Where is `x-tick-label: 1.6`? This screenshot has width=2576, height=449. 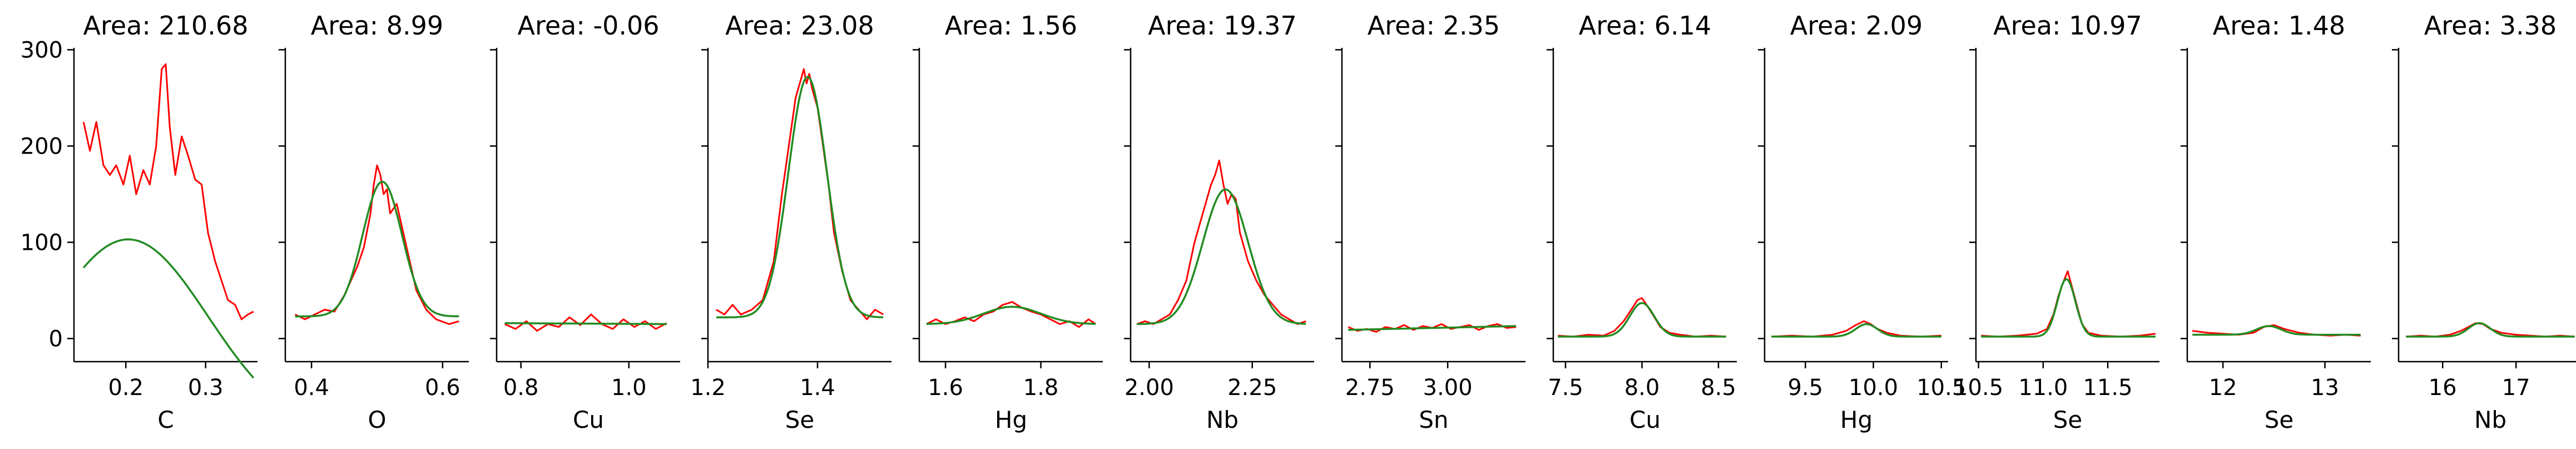
x-tick-label: 1.6 is located at coordinates (945, 388).